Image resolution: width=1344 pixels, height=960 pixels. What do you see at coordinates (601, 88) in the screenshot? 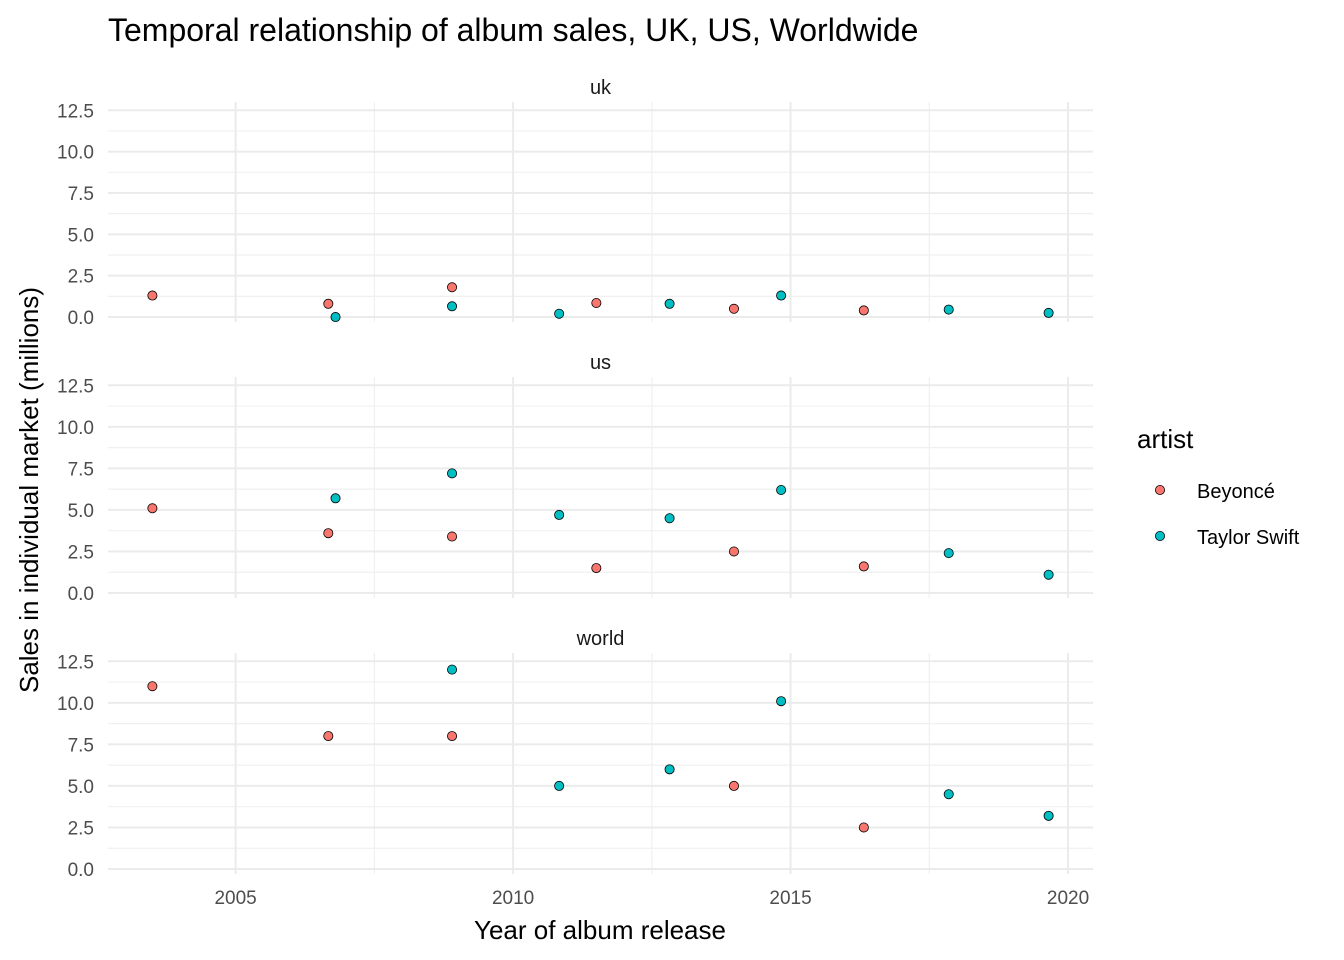
I see `facet-label-uk: uk` at bounding box center [601, 88].